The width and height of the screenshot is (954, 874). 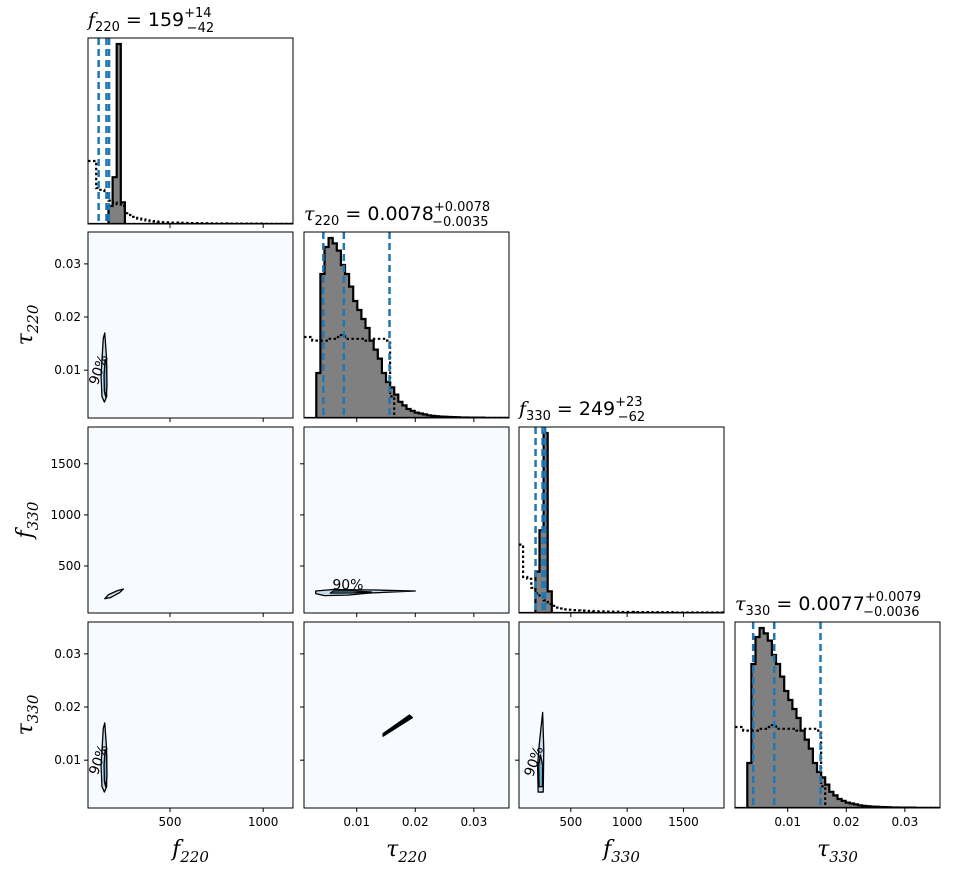 I want to click on x-axis-label: τ330, so click(x=837, y=851).